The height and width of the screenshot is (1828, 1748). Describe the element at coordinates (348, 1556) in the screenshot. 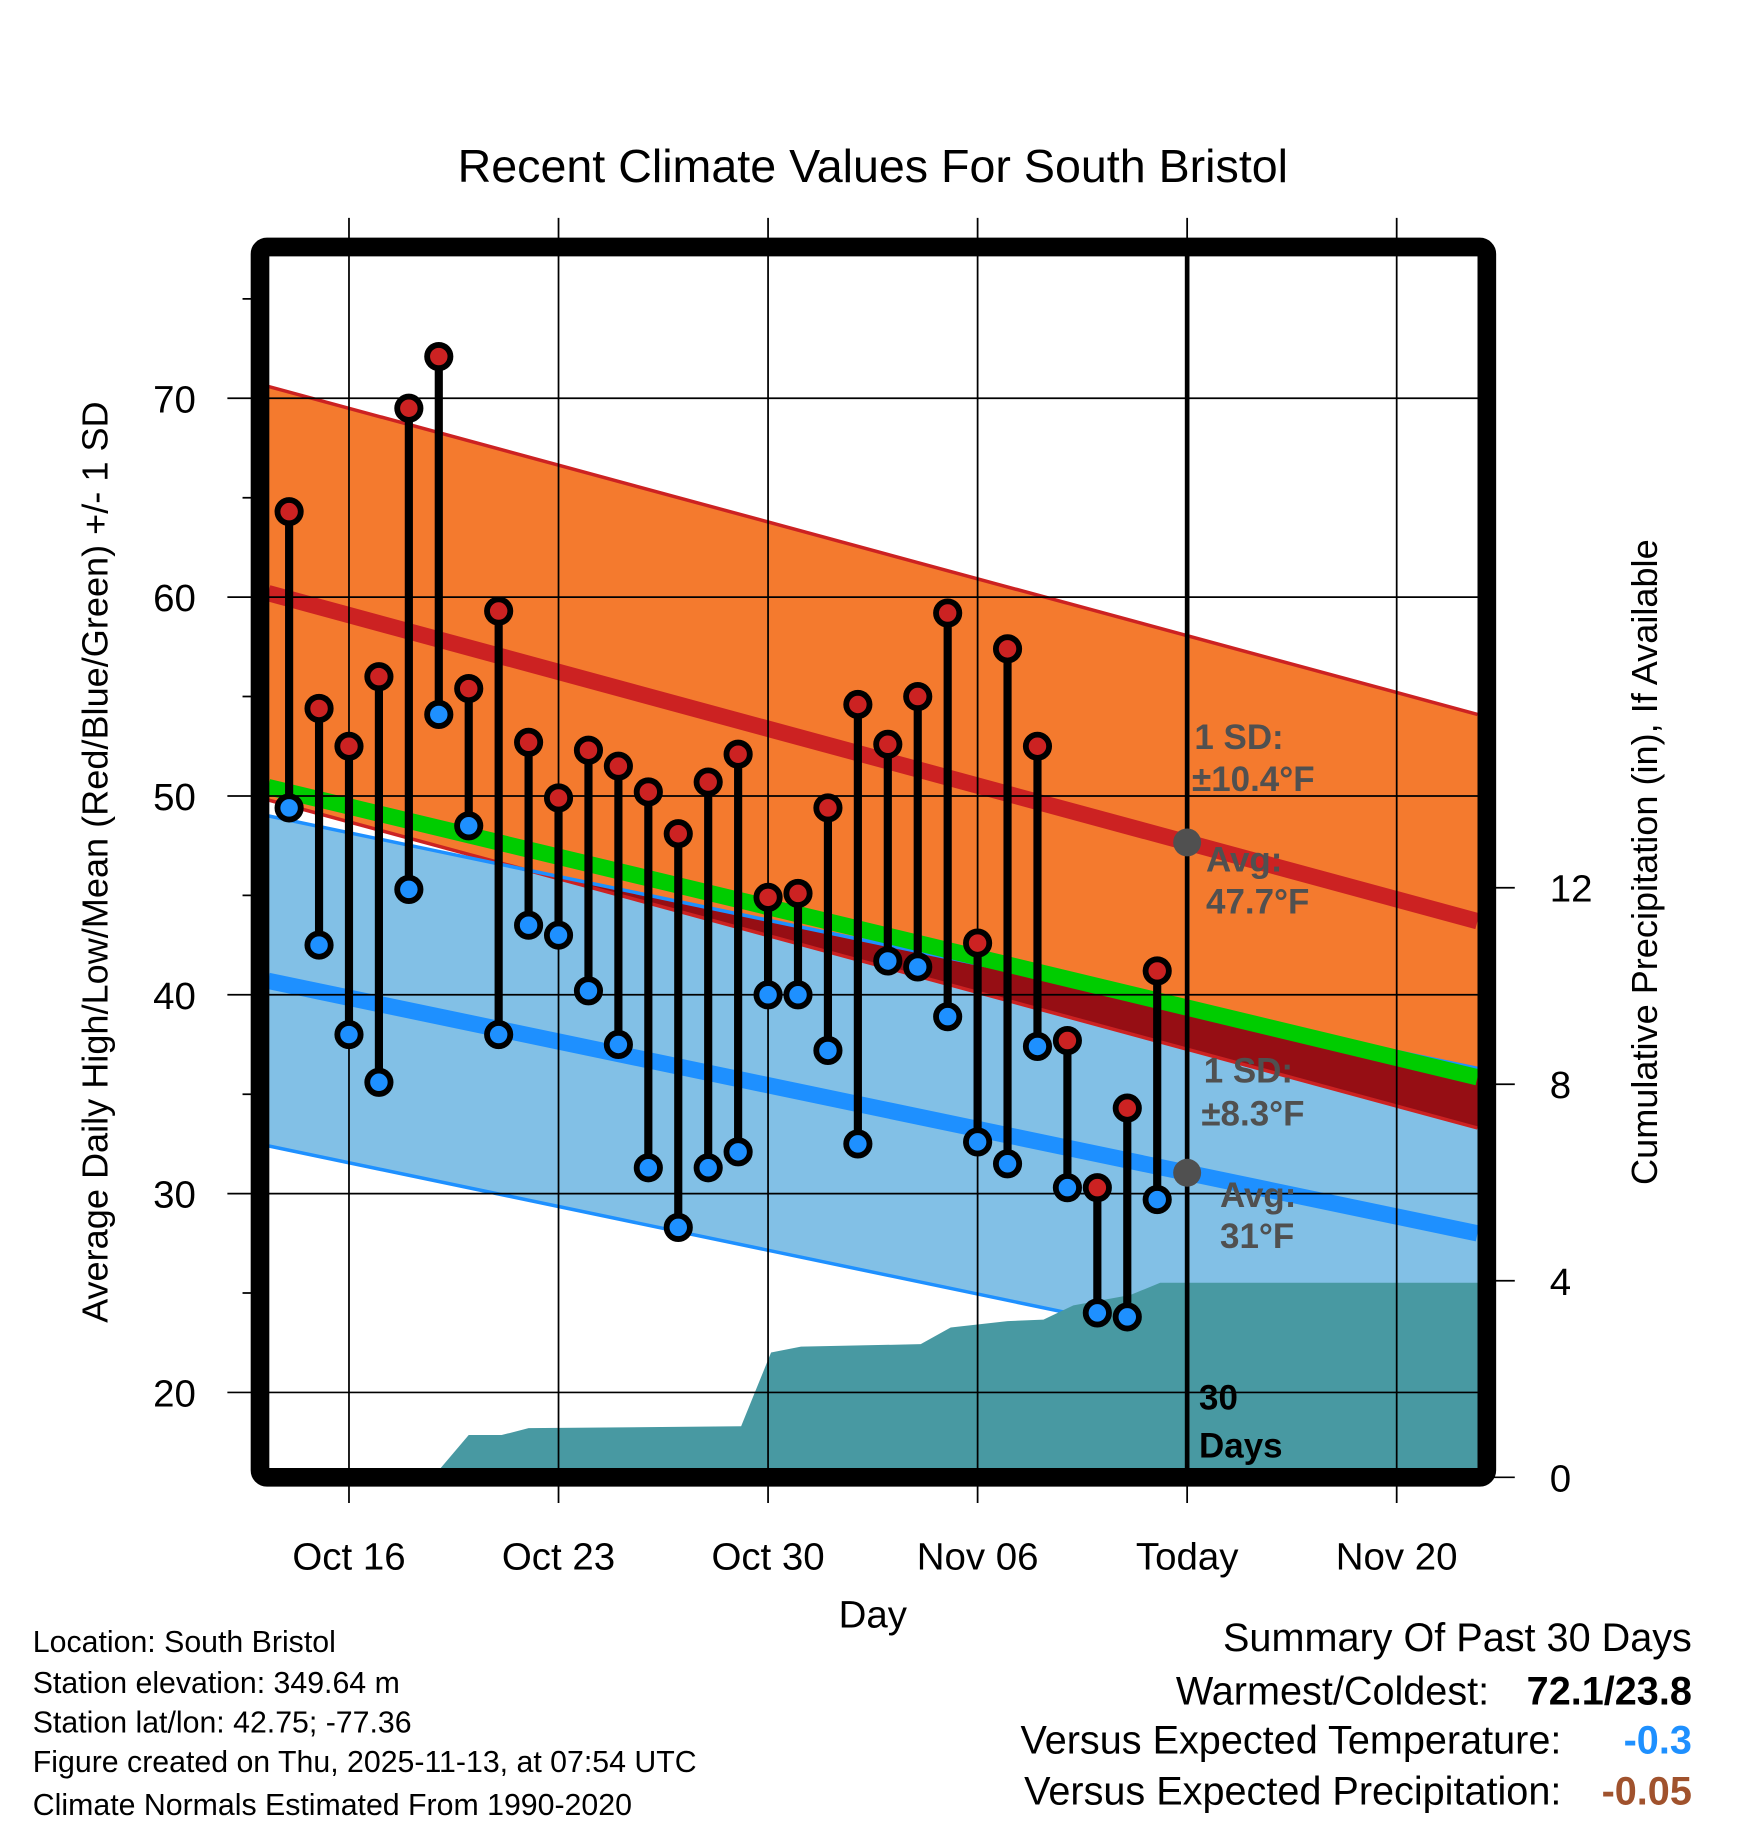

I see `x-tick-label: Oct 16` at that location.